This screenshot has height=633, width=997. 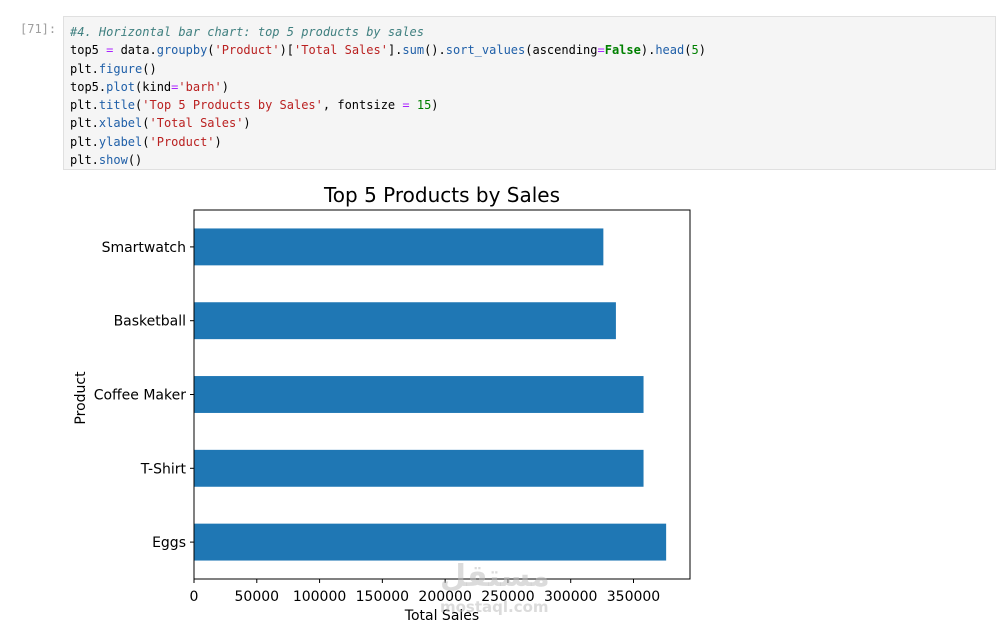 I want to click on code-token: False, so click(x=622, y=50).